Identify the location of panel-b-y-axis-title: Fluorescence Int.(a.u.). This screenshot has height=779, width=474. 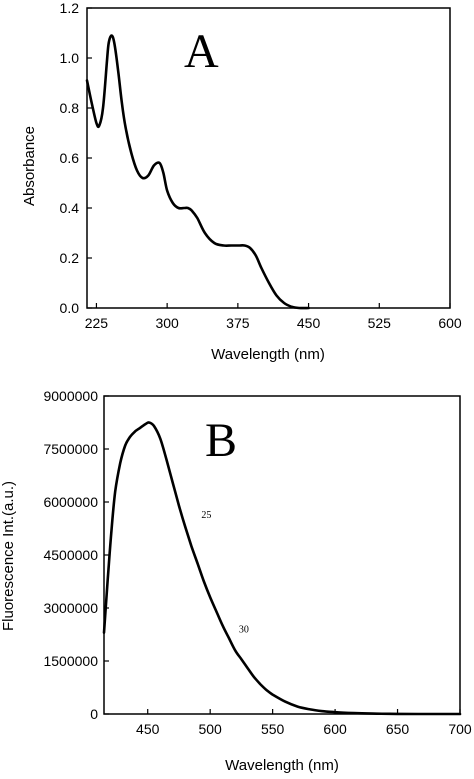
(8, 556).